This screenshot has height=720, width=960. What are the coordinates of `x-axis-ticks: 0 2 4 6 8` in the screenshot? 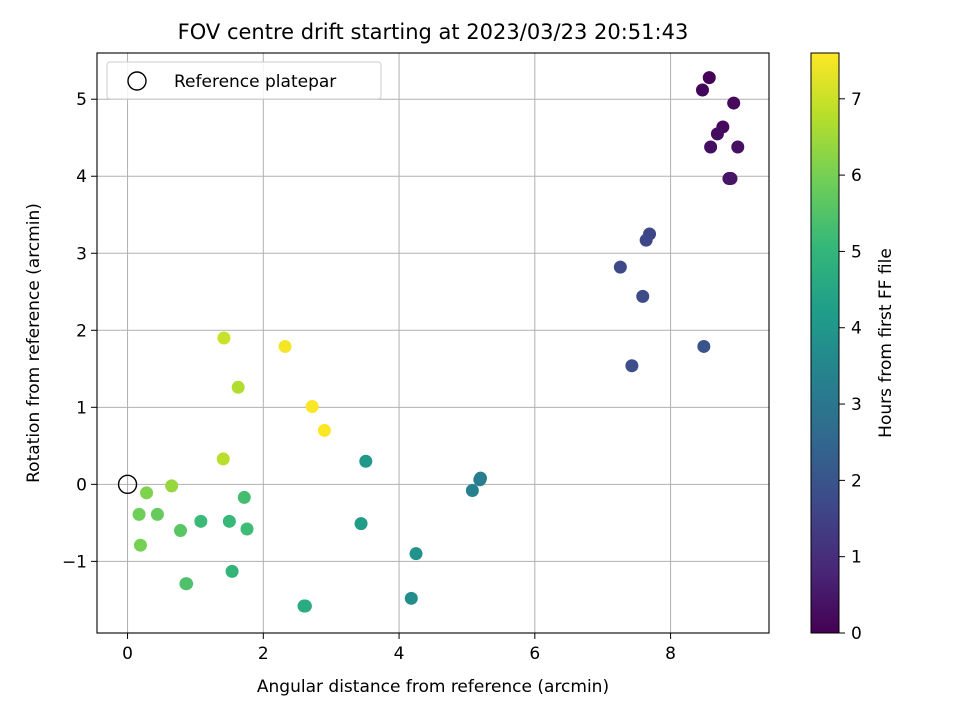 It's located at (399, 648).